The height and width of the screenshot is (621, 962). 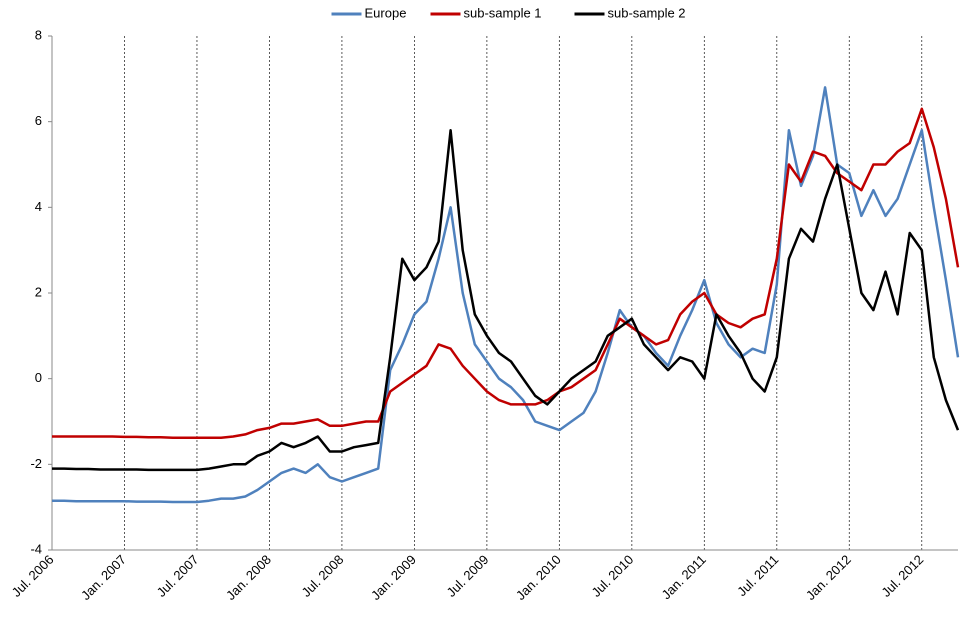 I want to click on y-tick-label: 2, so click(x=38, y=291).